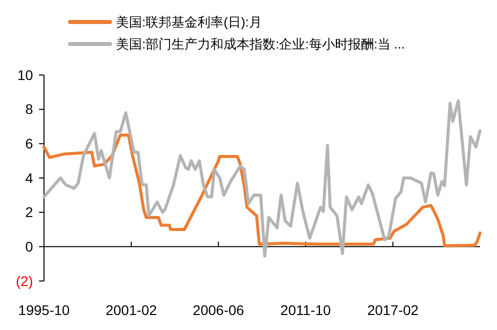 Image resolution: width=497 pixels, height=330 pixels. I want to click on y-tick-label: 10, so click(25, 74).